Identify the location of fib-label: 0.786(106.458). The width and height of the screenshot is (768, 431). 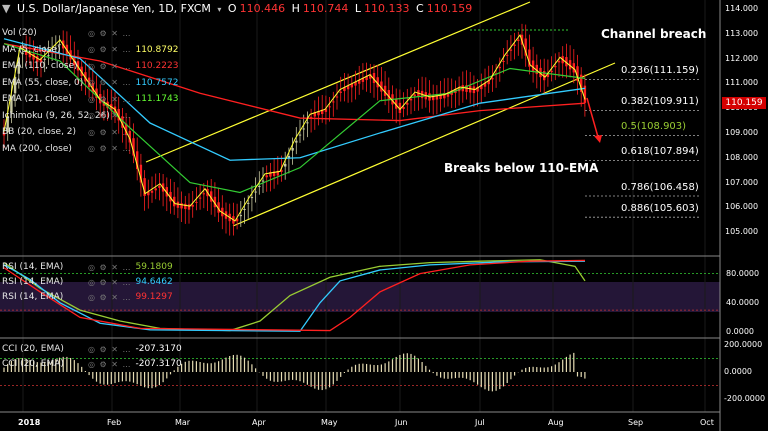
(660, 187).